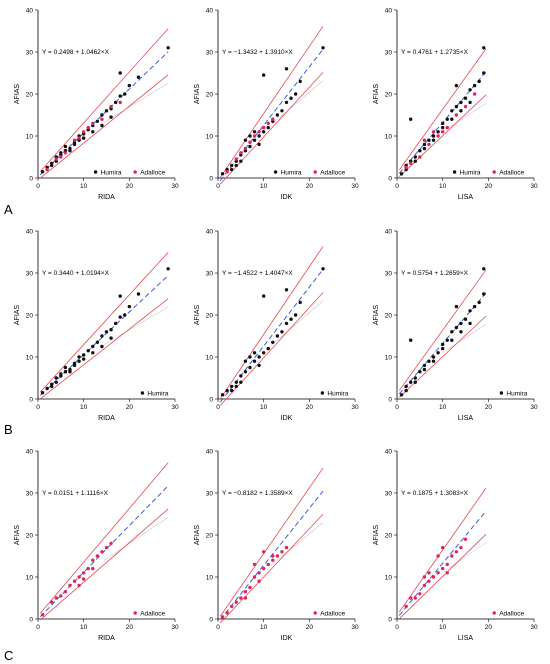 This screenshot has height=664, width=550. Describe the element at coordinates (466, 197) in the screenshot. I see `x-axis-label: LISA` at that location.